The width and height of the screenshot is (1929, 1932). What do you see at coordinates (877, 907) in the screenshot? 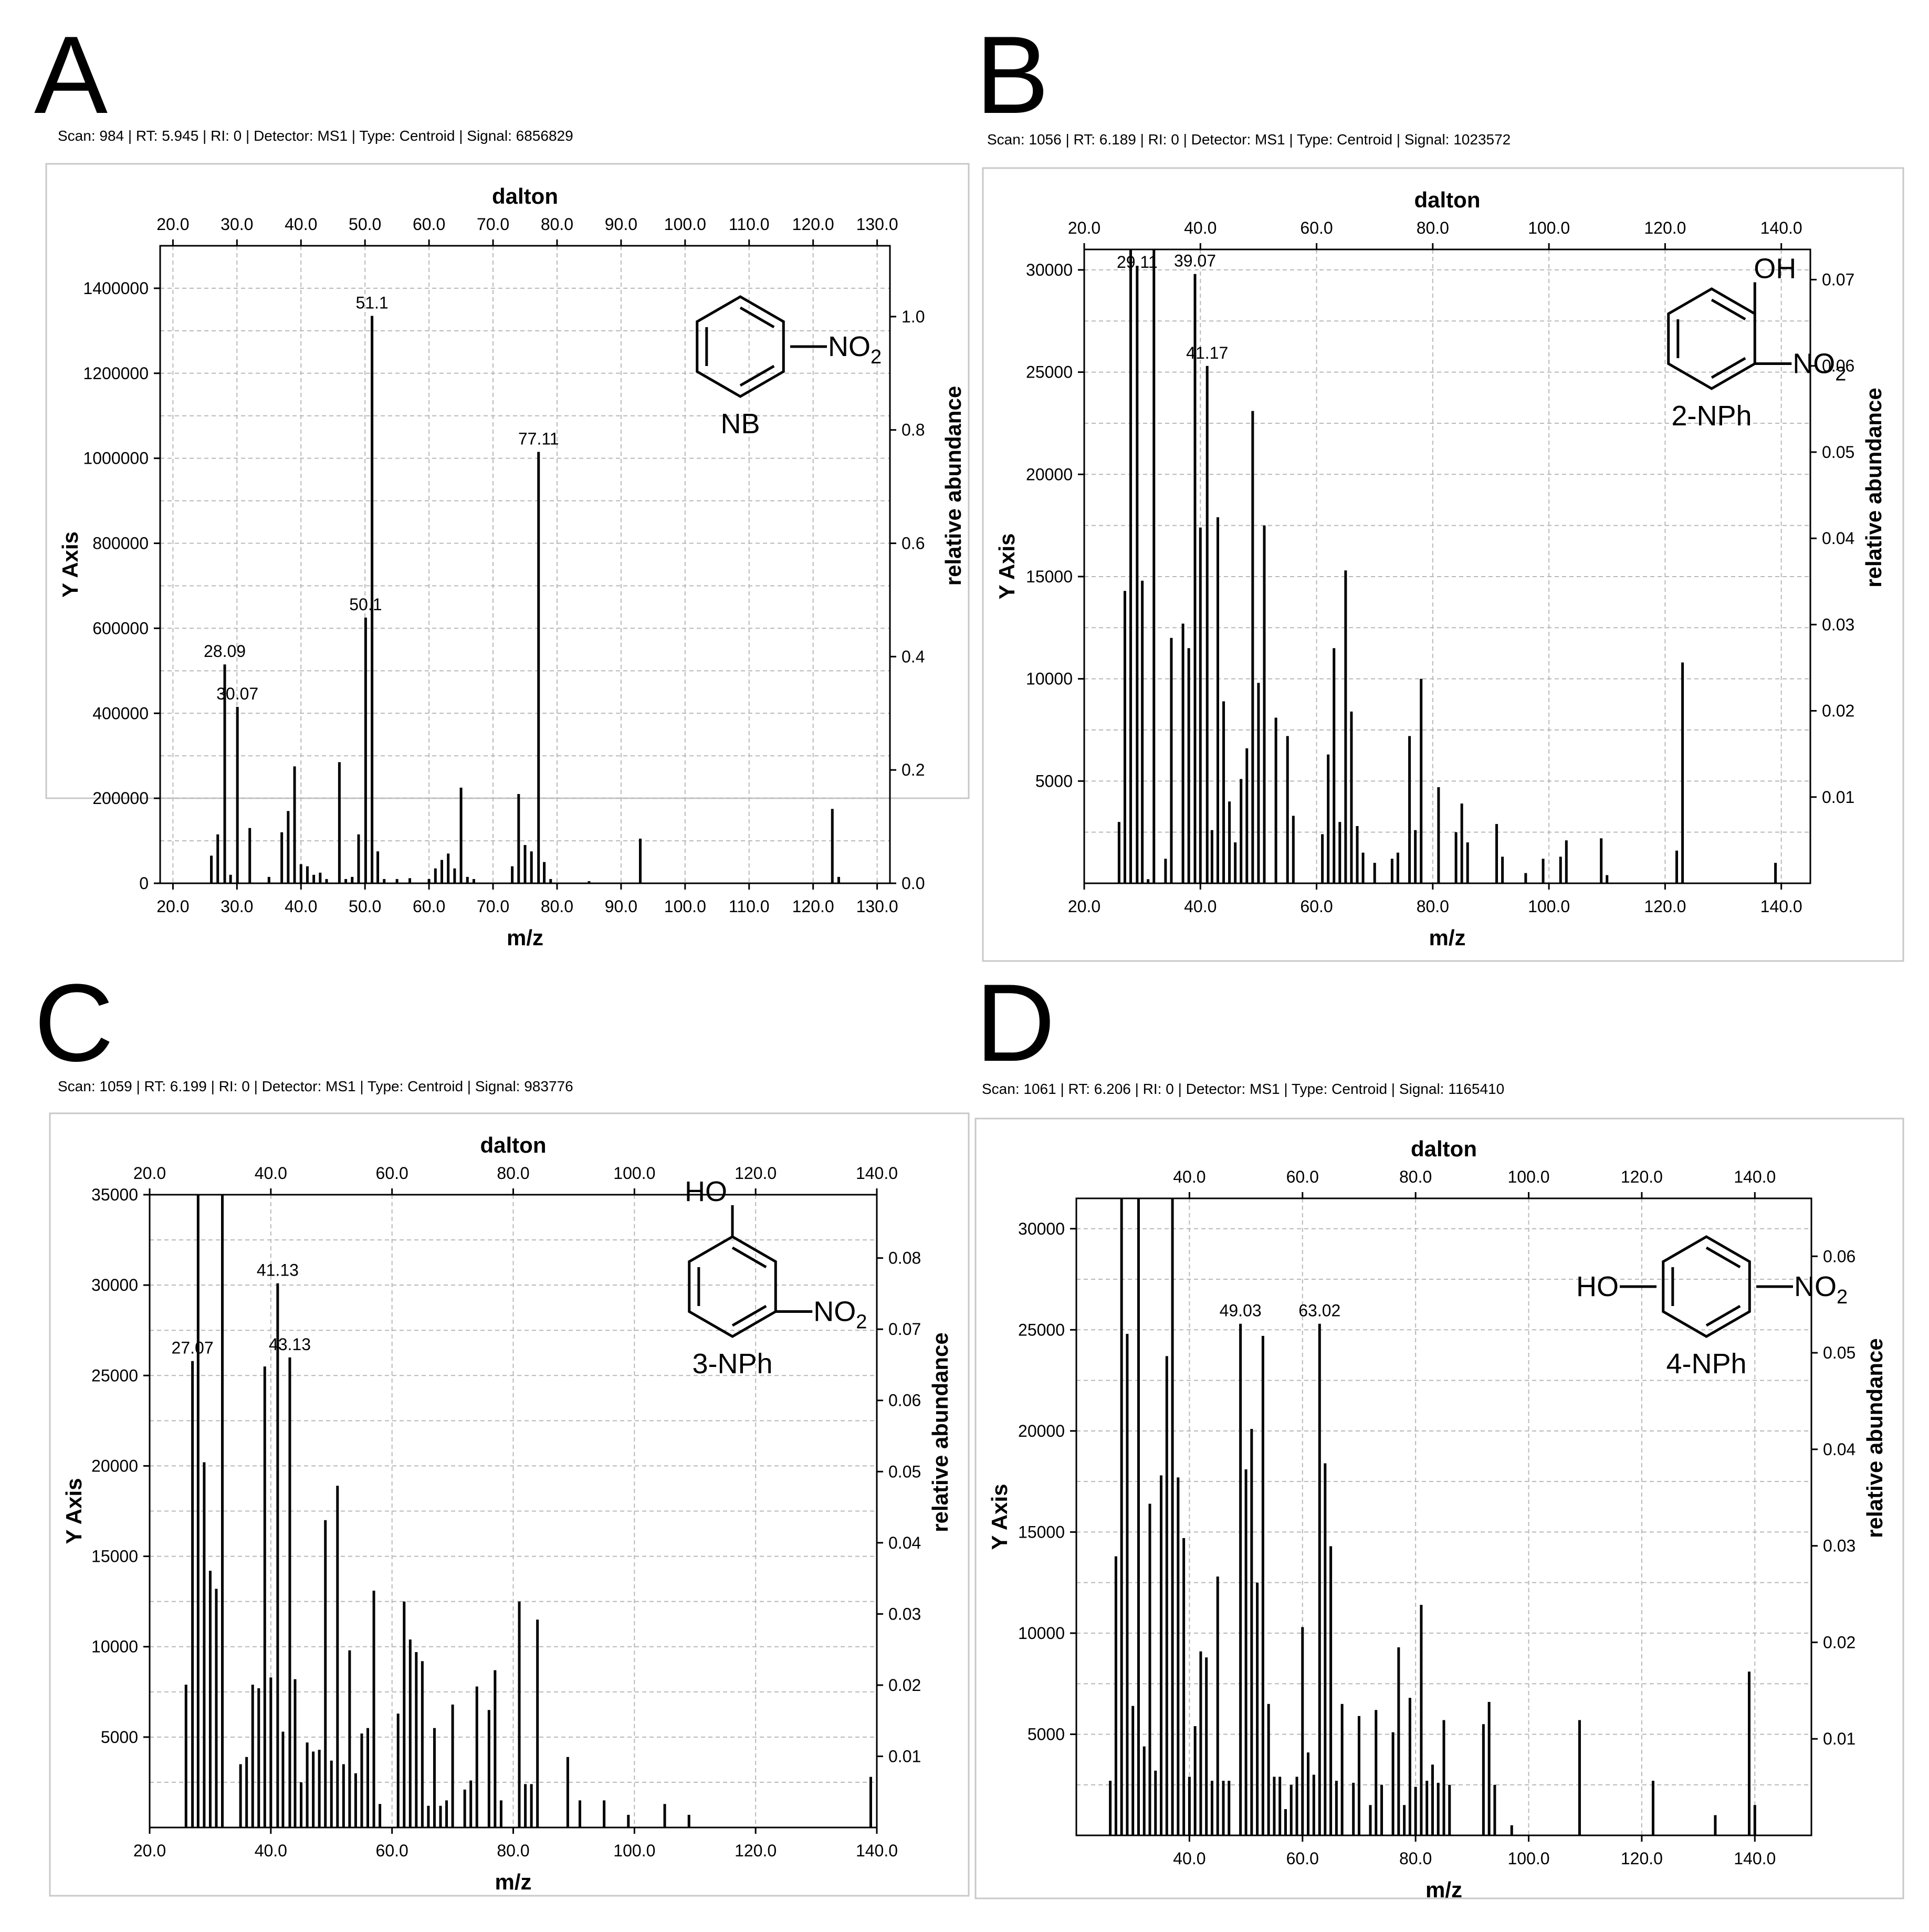
I see `x-tick-label: 130.0` at bounding box center [877, 907].